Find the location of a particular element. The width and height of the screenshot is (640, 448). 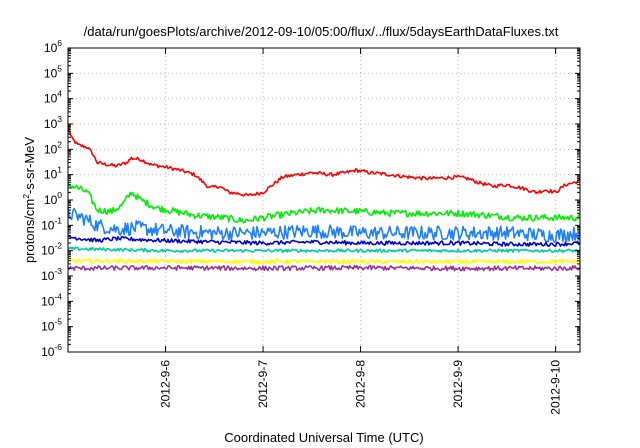

y-tick-label: 10⁻⁶ is located at coordinates (51, 350).